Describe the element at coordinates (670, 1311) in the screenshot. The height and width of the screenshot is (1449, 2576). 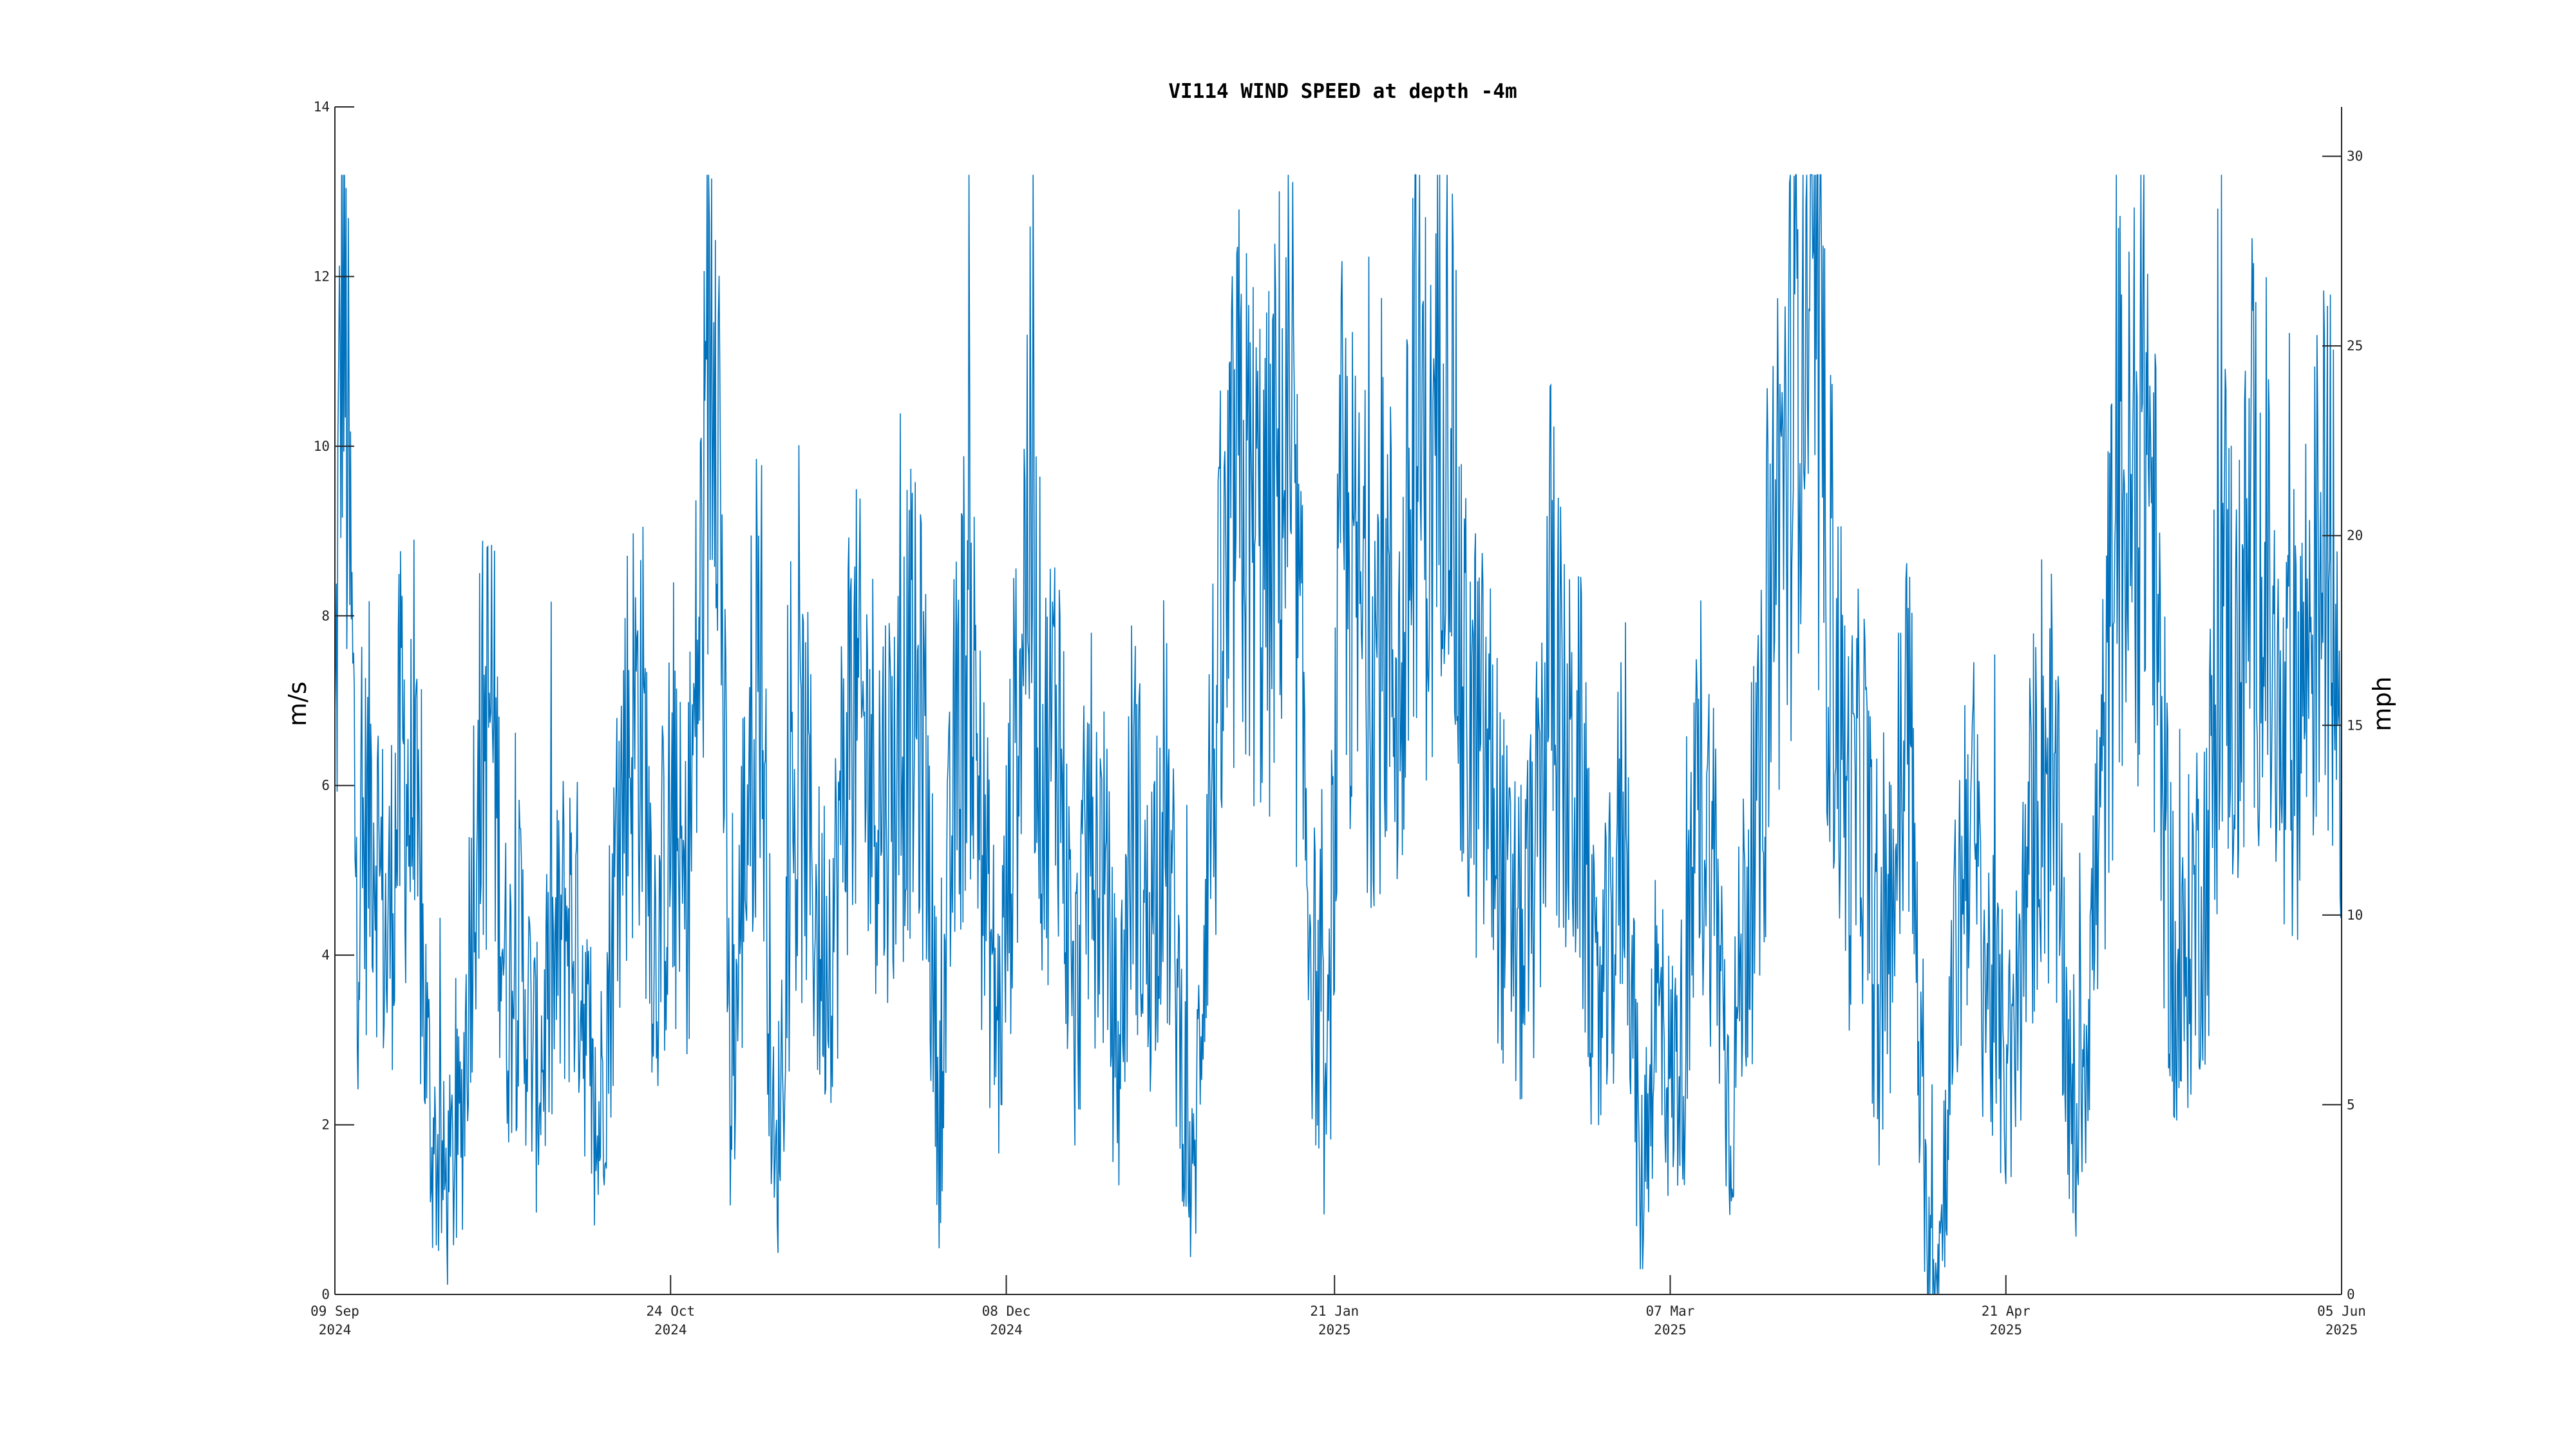
I see `x-tick-label: 24 Oct` at that location.